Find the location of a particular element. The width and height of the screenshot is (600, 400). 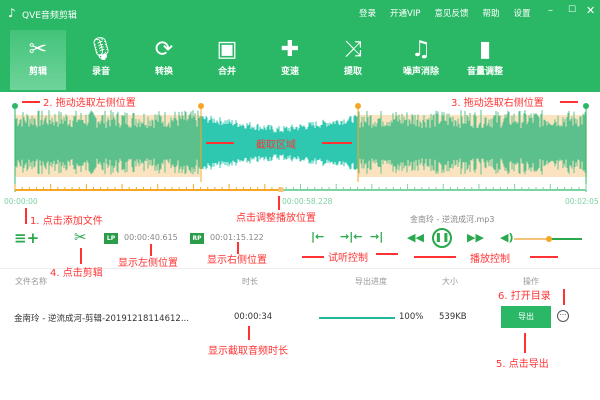

volume-slider-thumb is located at coordinates (549, 239).